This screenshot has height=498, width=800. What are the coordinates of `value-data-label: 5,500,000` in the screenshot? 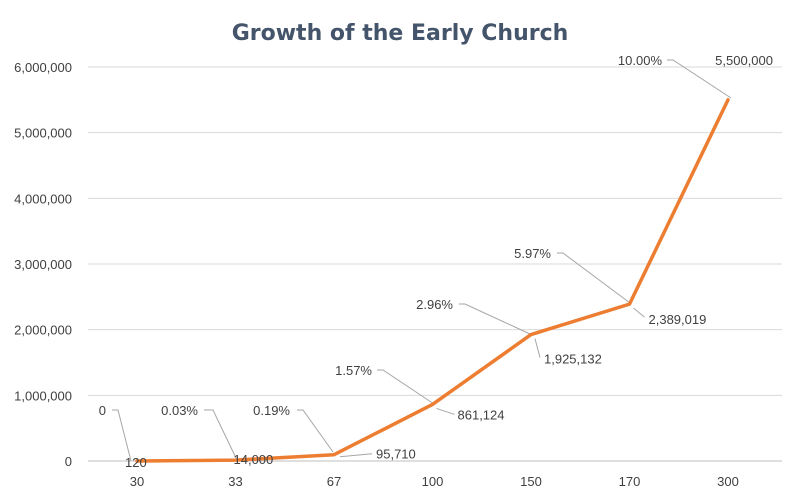 It's located at (744, 60).